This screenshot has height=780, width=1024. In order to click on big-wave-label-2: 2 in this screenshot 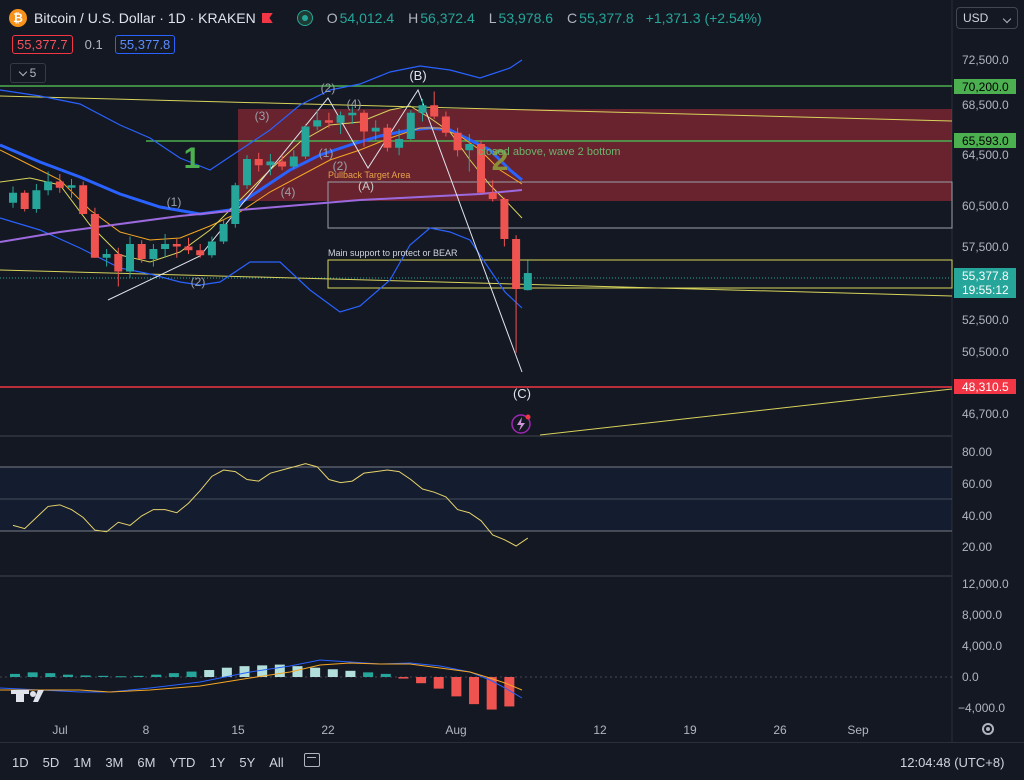, I will do `click(500, 160)`.